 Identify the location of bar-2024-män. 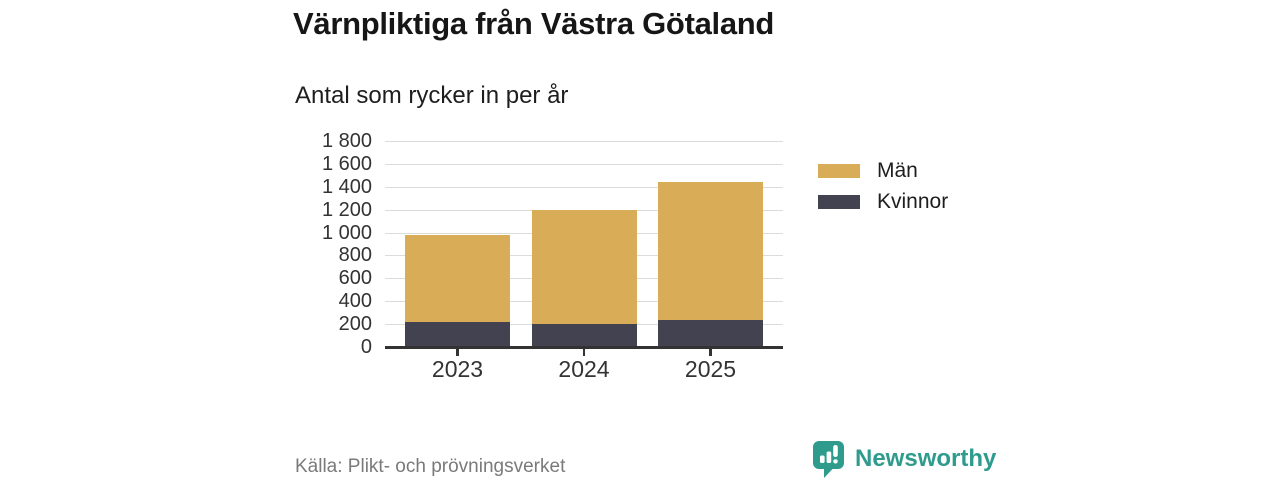
(584, 266).